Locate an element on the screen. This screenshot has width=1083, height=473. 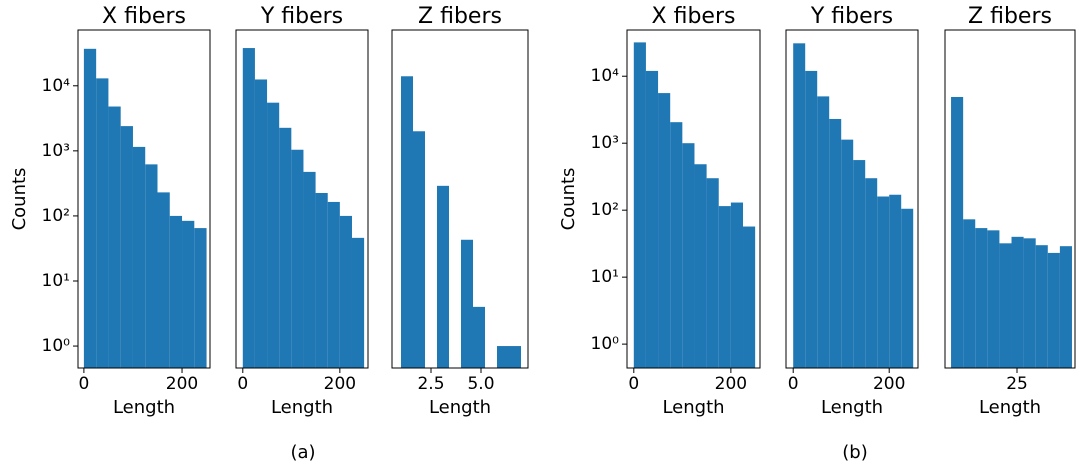
x-tick-label: 25 is located at coordinates (1017, 384).